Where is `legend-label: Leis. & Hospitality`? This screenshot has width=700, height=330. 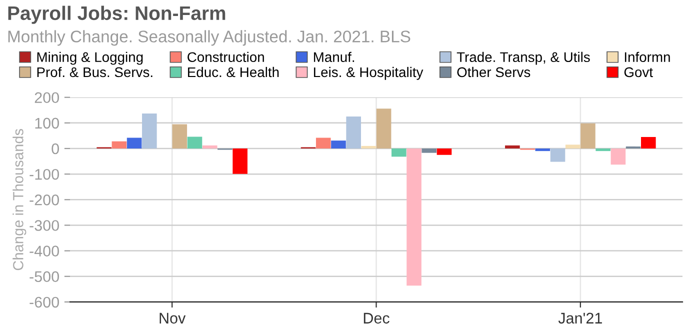
legend-label: Leis. & Hospitality is located at coordinates (369, 73).